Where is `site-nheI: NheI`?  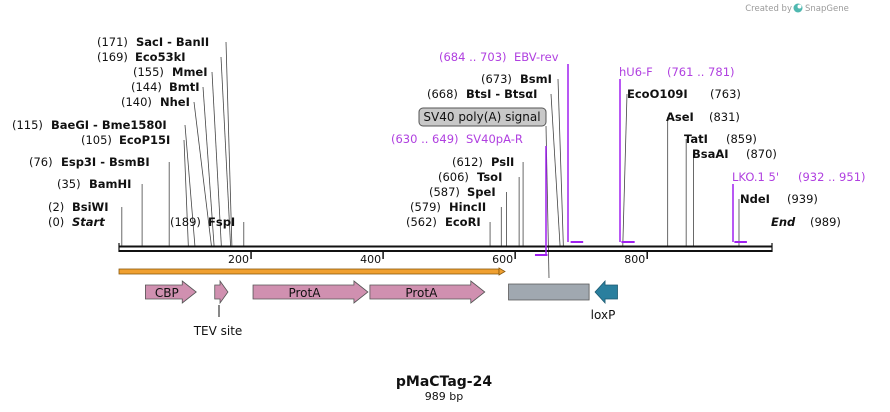
site-nheI: NheI is located at coordinates (175, 102).